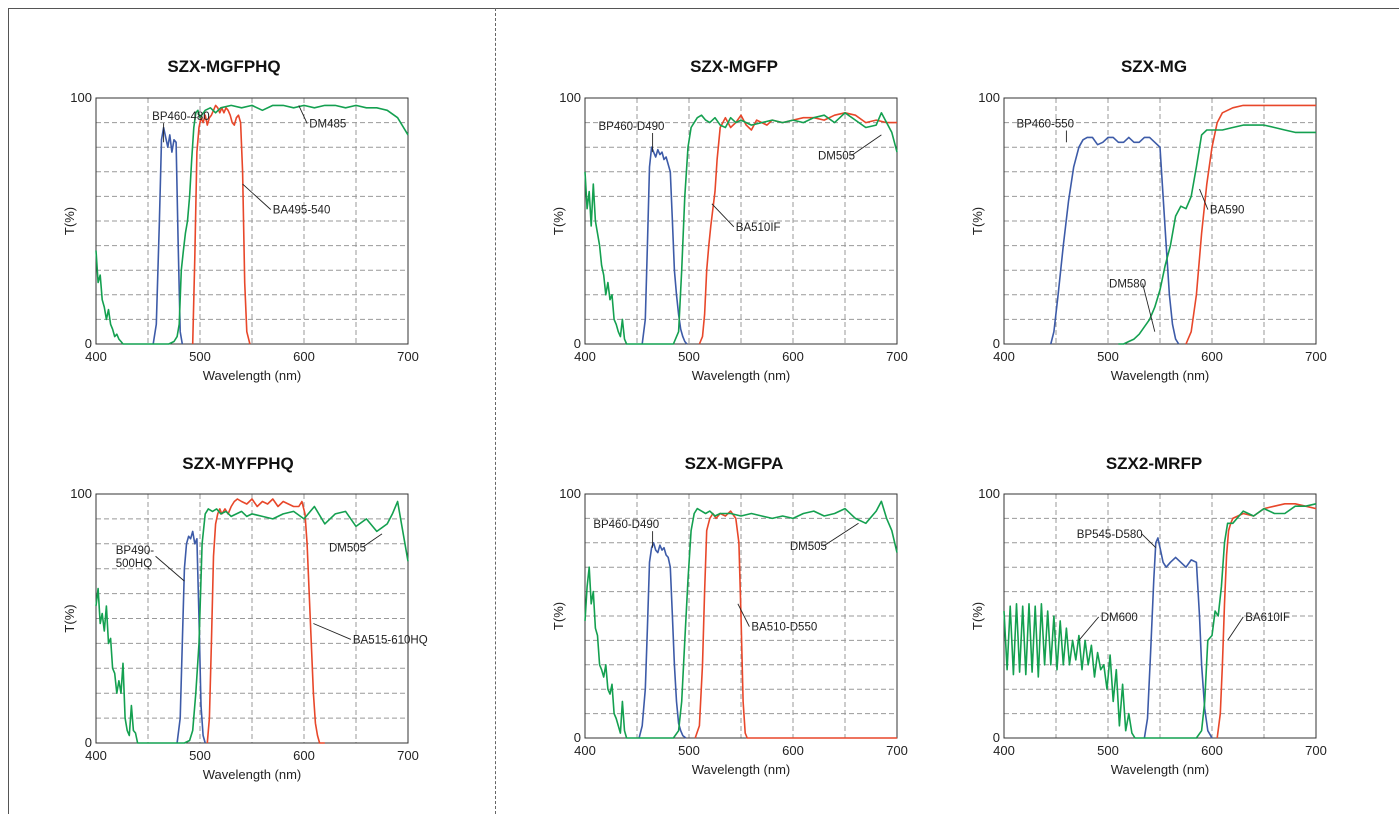  I want to click on chart-3-annotation-label: BA590, so click(1227, 211).